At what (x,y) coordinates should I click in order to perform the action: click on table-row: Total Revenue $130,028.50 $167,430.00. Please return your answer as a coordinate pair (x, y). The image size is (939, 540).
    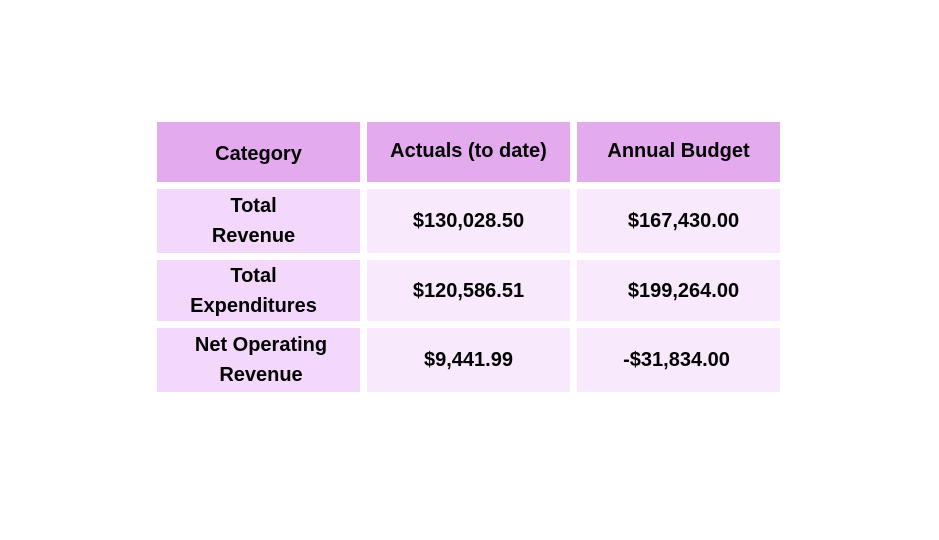
    Looking at the image, I should click on (468, 221).